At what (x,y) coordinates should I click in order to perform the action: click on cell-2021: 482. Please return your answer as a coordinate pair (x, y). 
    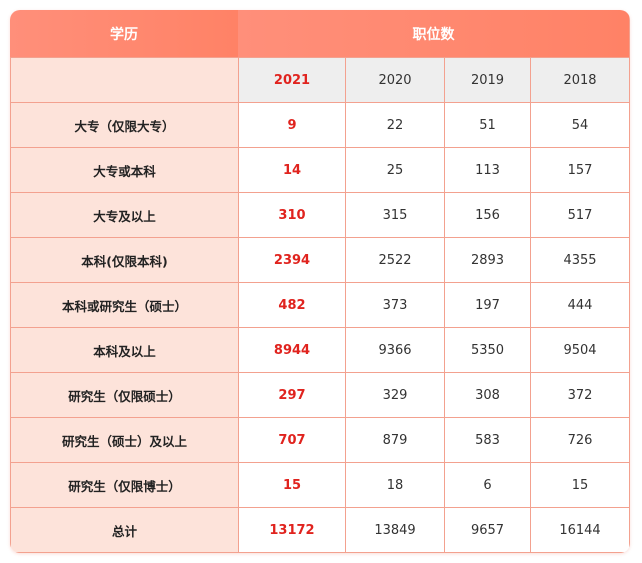
    Looking at the image, I should click on (291, 304).